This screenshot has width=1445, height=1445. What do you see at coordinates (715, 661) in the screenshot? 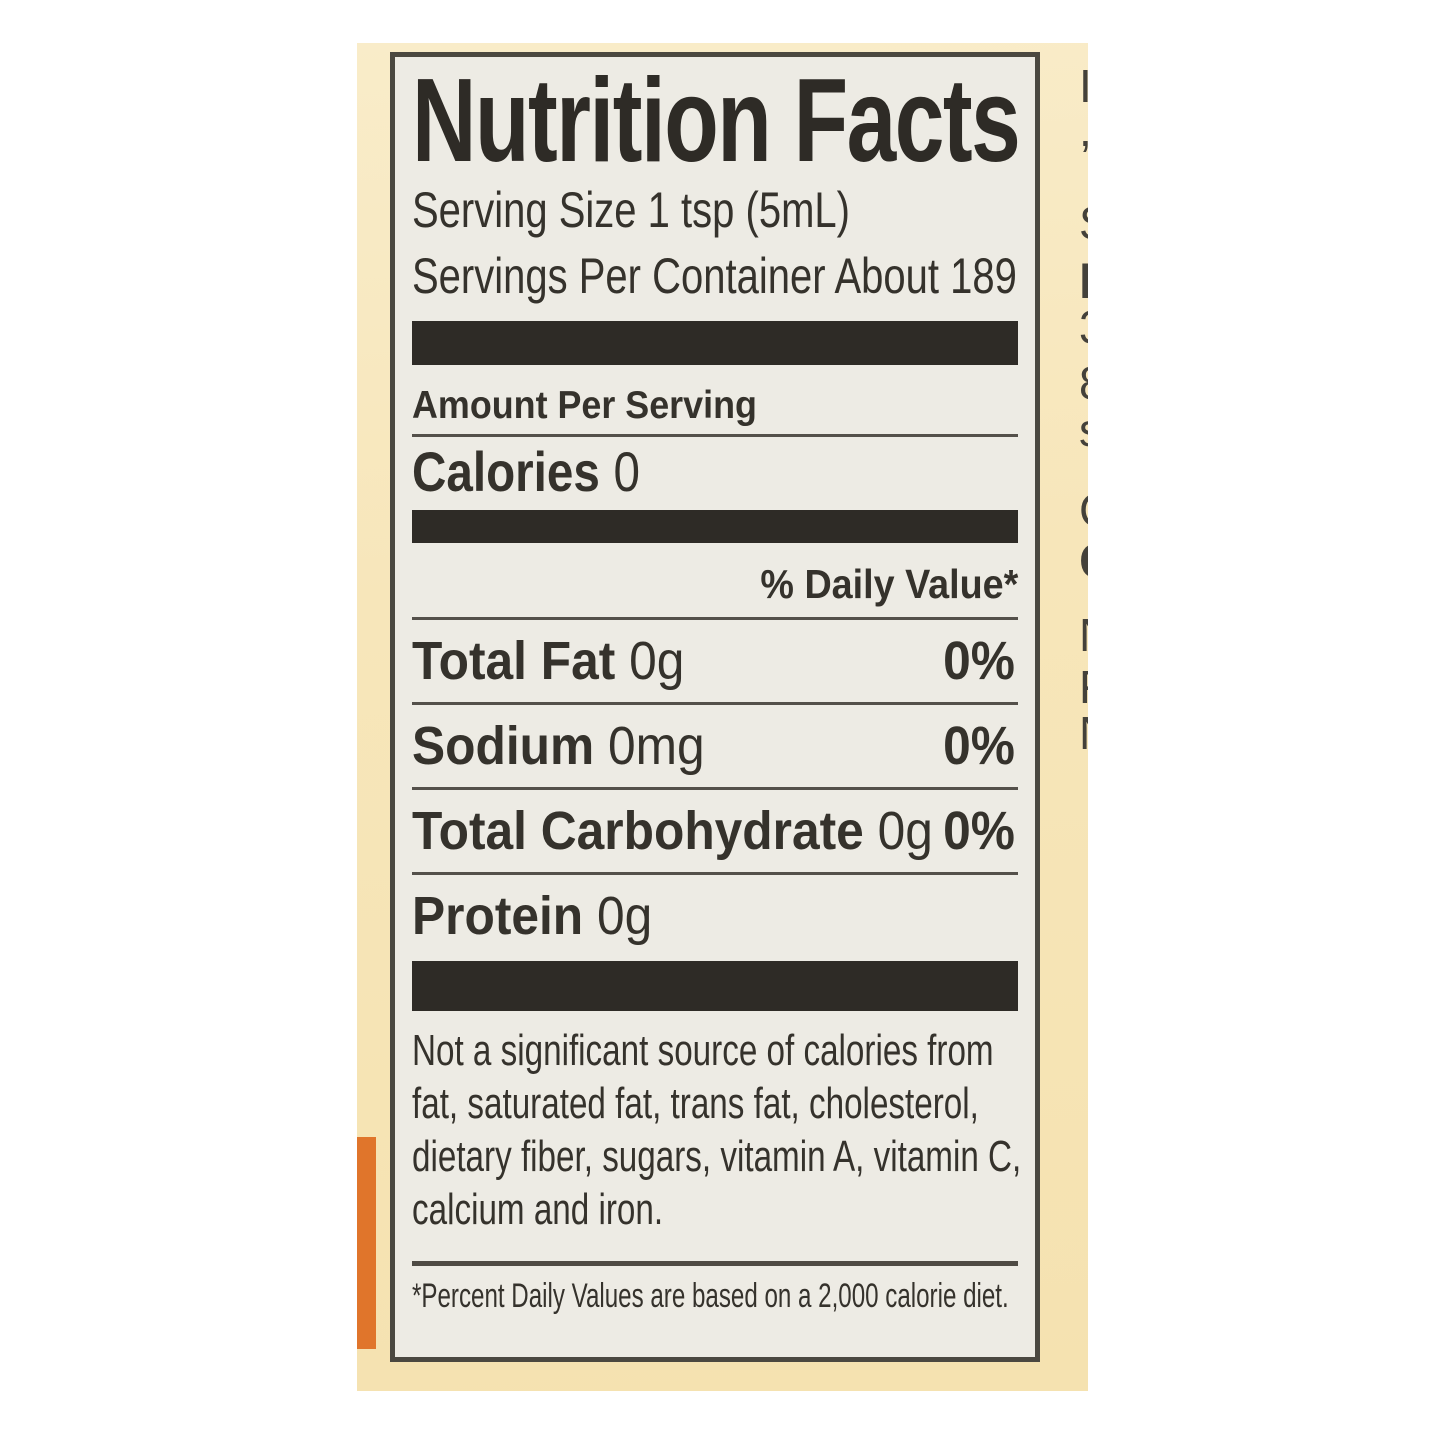
I see `nutrient-row-total-fat: Total Fat 0g 0%` at bounding box center [715, 661].